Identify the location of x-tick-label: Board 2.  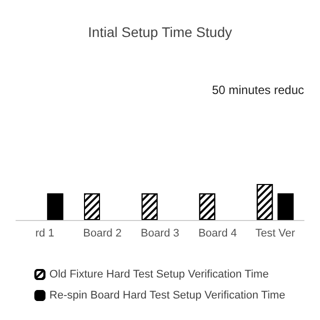
(102, 234).